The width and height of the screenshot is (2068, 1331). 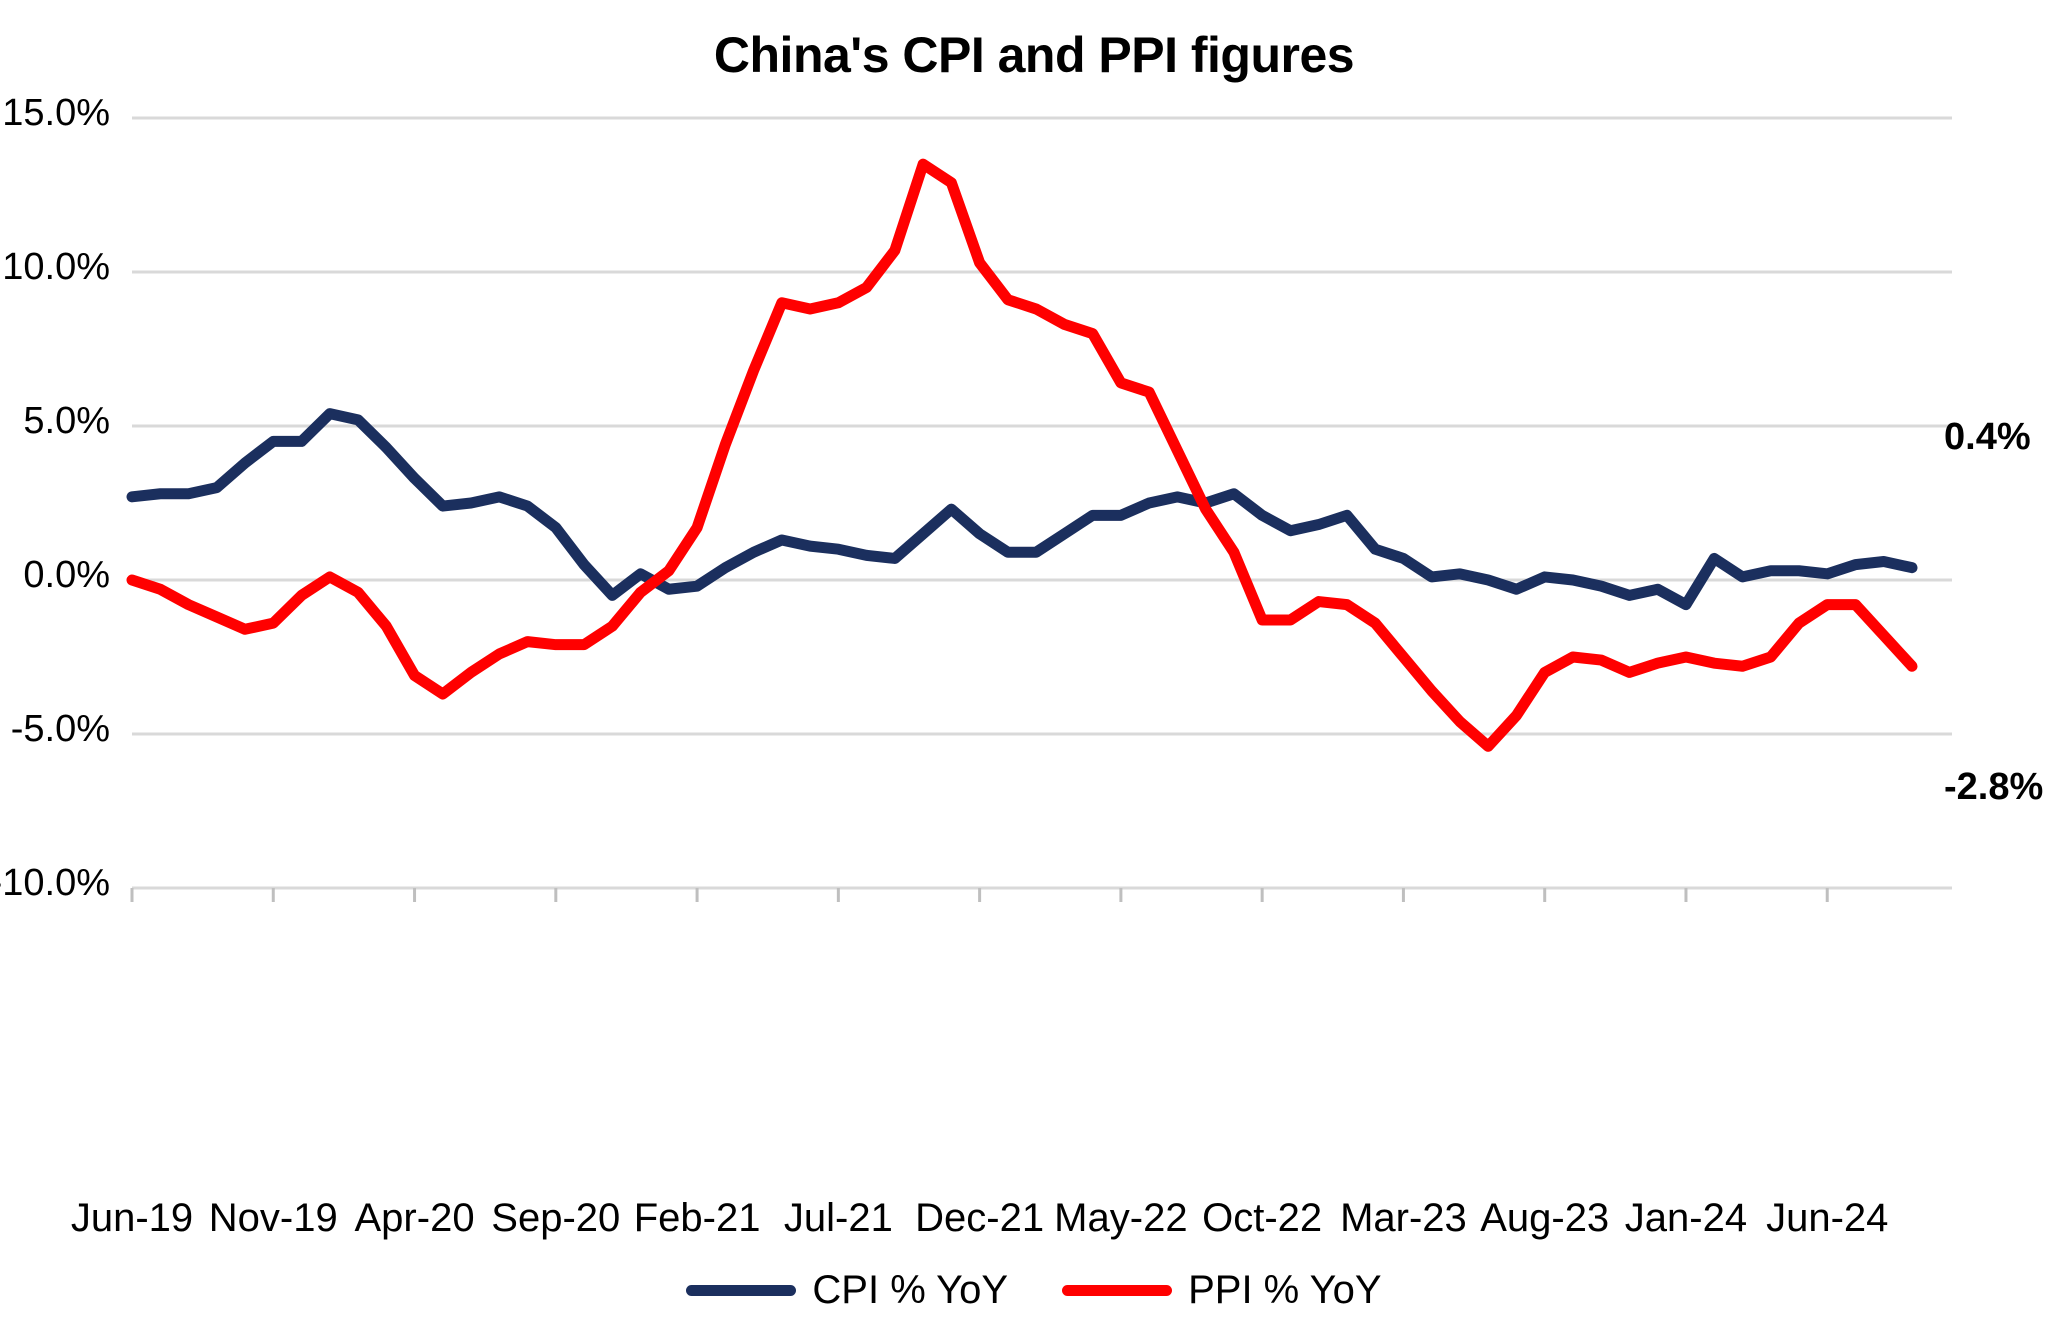 I want to click on x-axis-tick-label: Jun-24, so click(x=1827, y=1218).